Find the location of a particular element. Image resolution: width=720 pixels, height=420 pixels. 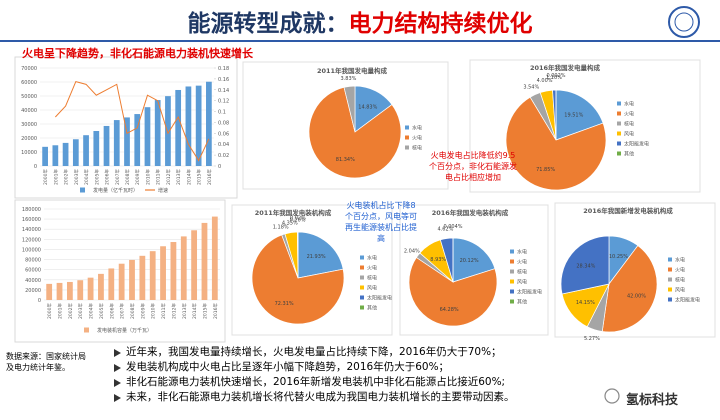

x-tick-label: 2000年 is located at coordinates (49, 311).